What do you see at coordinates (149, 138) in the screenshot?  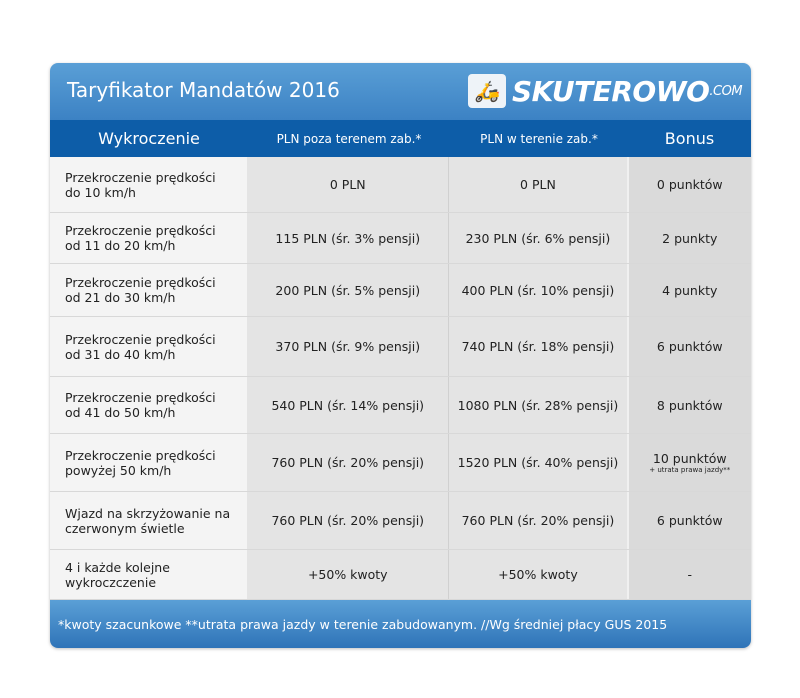 I see `column-header-offense: Wykroczenie` at bounding box center [149, 138].